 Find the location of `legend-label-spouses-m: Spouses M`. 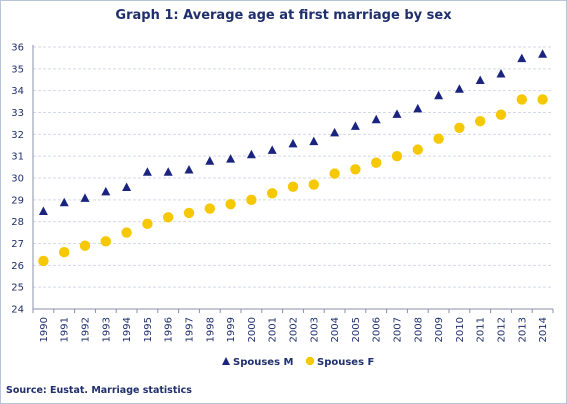

legend-label-spouses-m: Spouses M is located at coordinates (263, 362).